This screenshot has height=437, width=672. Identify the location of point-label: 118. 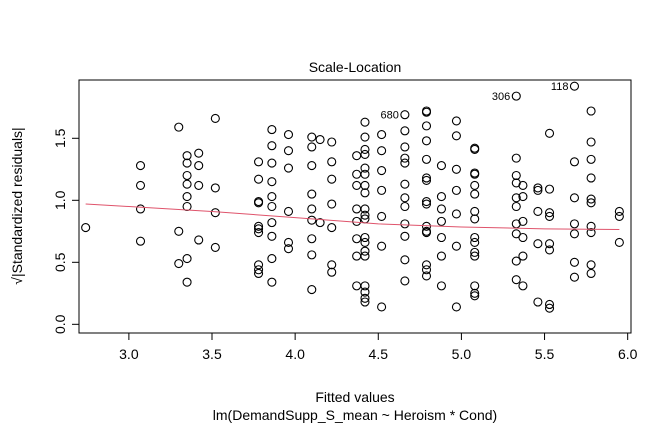
(560, 87).